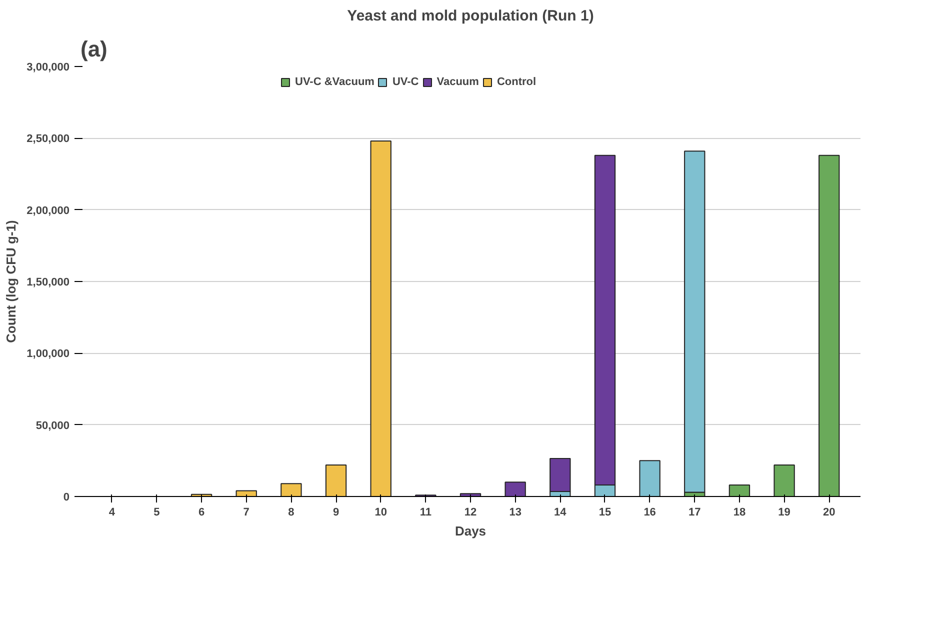 This screenshot has height=622, width=932. What do you see at coordinates (650, 512) in the screenshot?
I see `x-tick-label: 16` at bounding box center [650, 512].